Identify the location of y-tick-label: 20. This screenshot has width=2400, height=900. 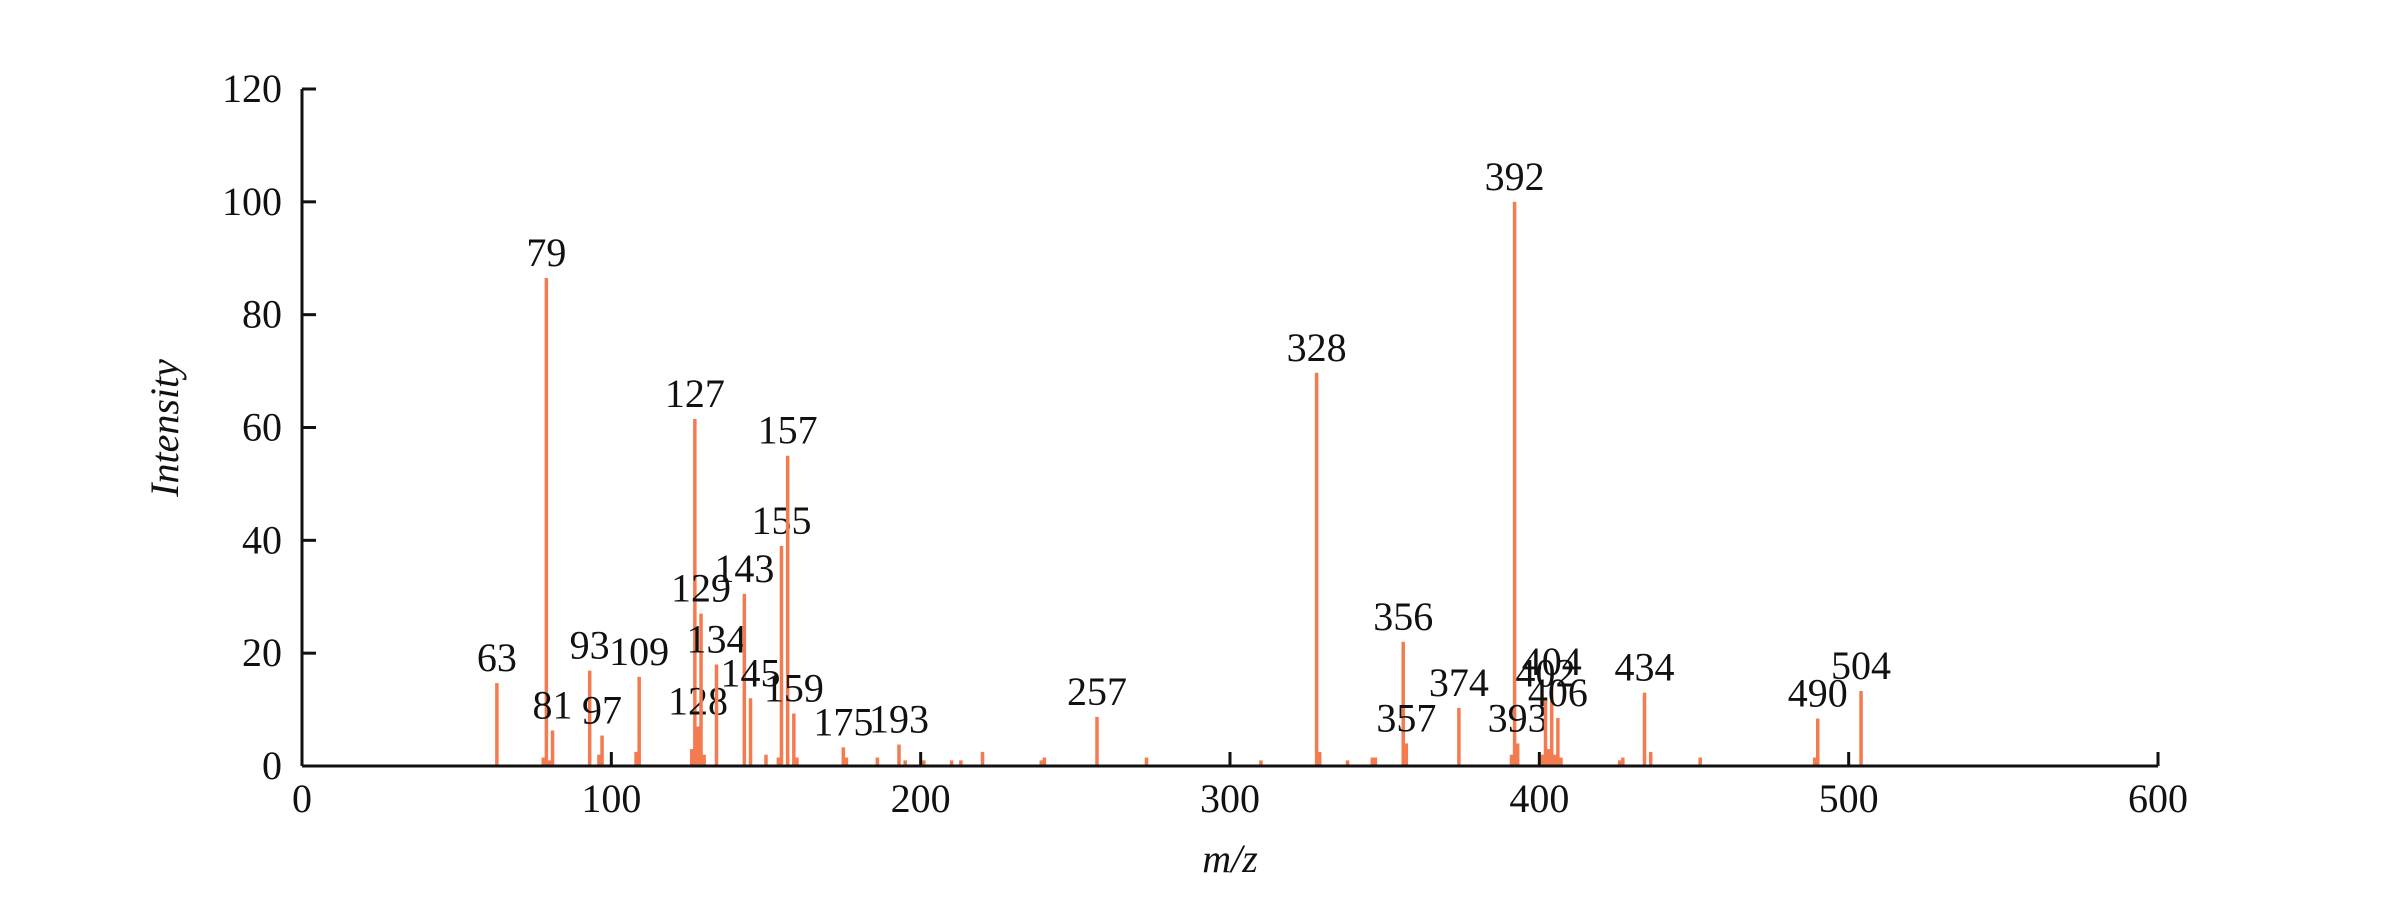
(262, 652).